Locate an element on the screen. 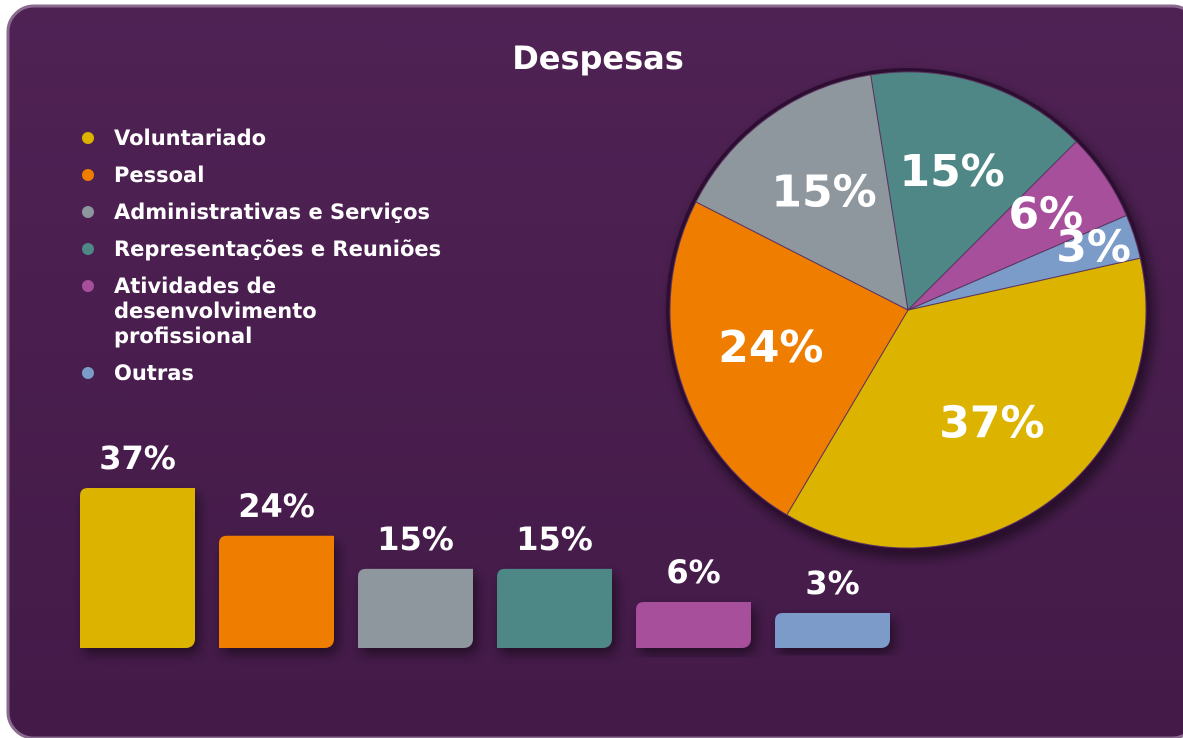 The height and width of the screenshot is (738, 1183). legend-label: Outras is located at coordinates (154, 373).